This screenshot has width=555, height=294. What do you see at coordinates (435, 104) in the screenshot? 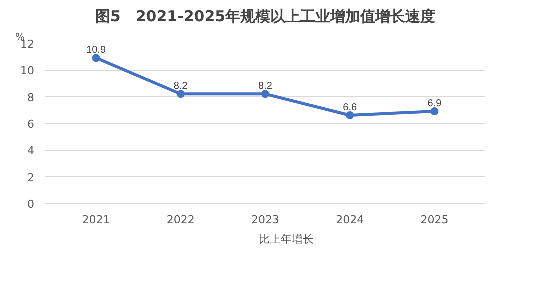
I see `data-label: 6.9` at bounding box center [435, 104].